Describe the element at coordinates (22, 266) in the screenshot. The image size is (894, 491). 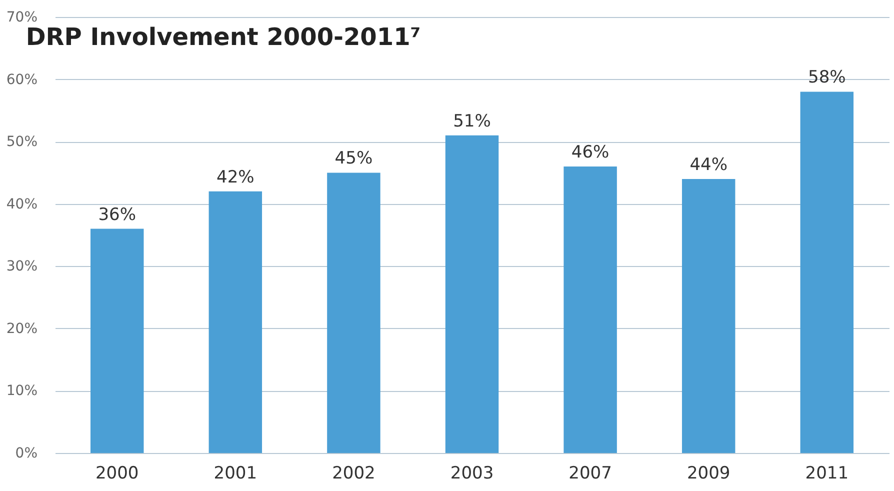
I see `y-tick-label: 30%` at that location.